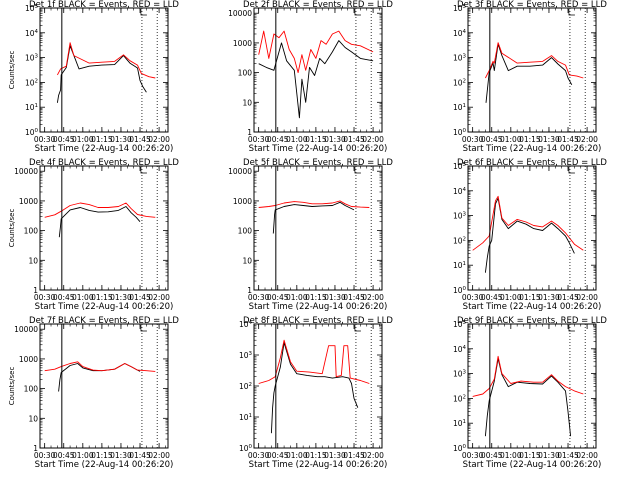  What do you see at coordinates (249, 290) in the screenshot?
I see `y-tick-label: 1` at bounding box center [249, 290].